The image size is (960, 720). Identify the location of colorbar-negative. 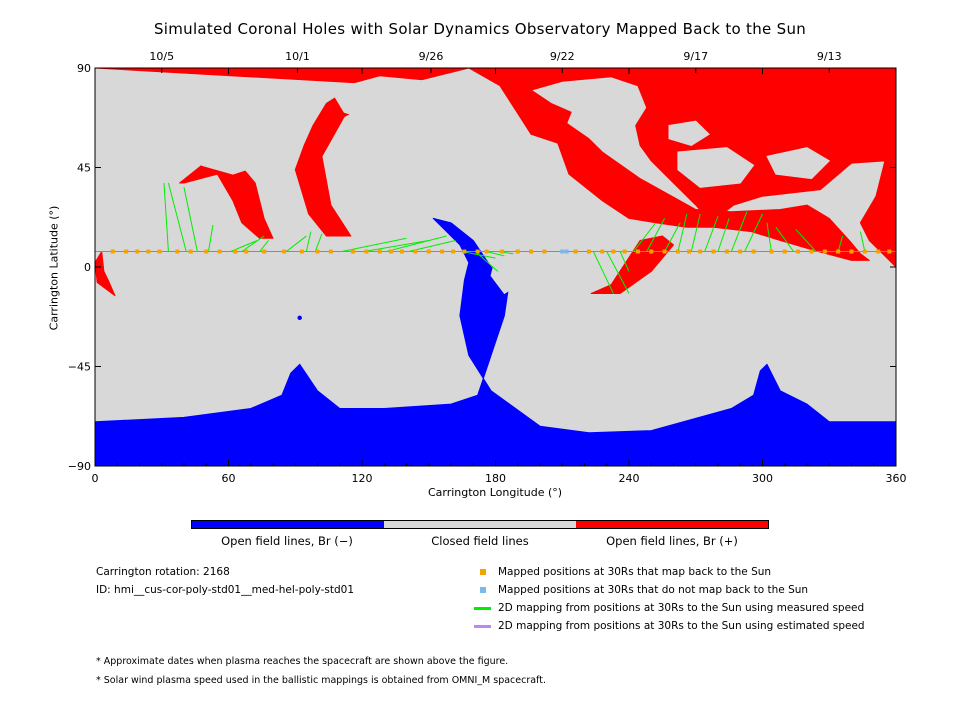
(288, 524).